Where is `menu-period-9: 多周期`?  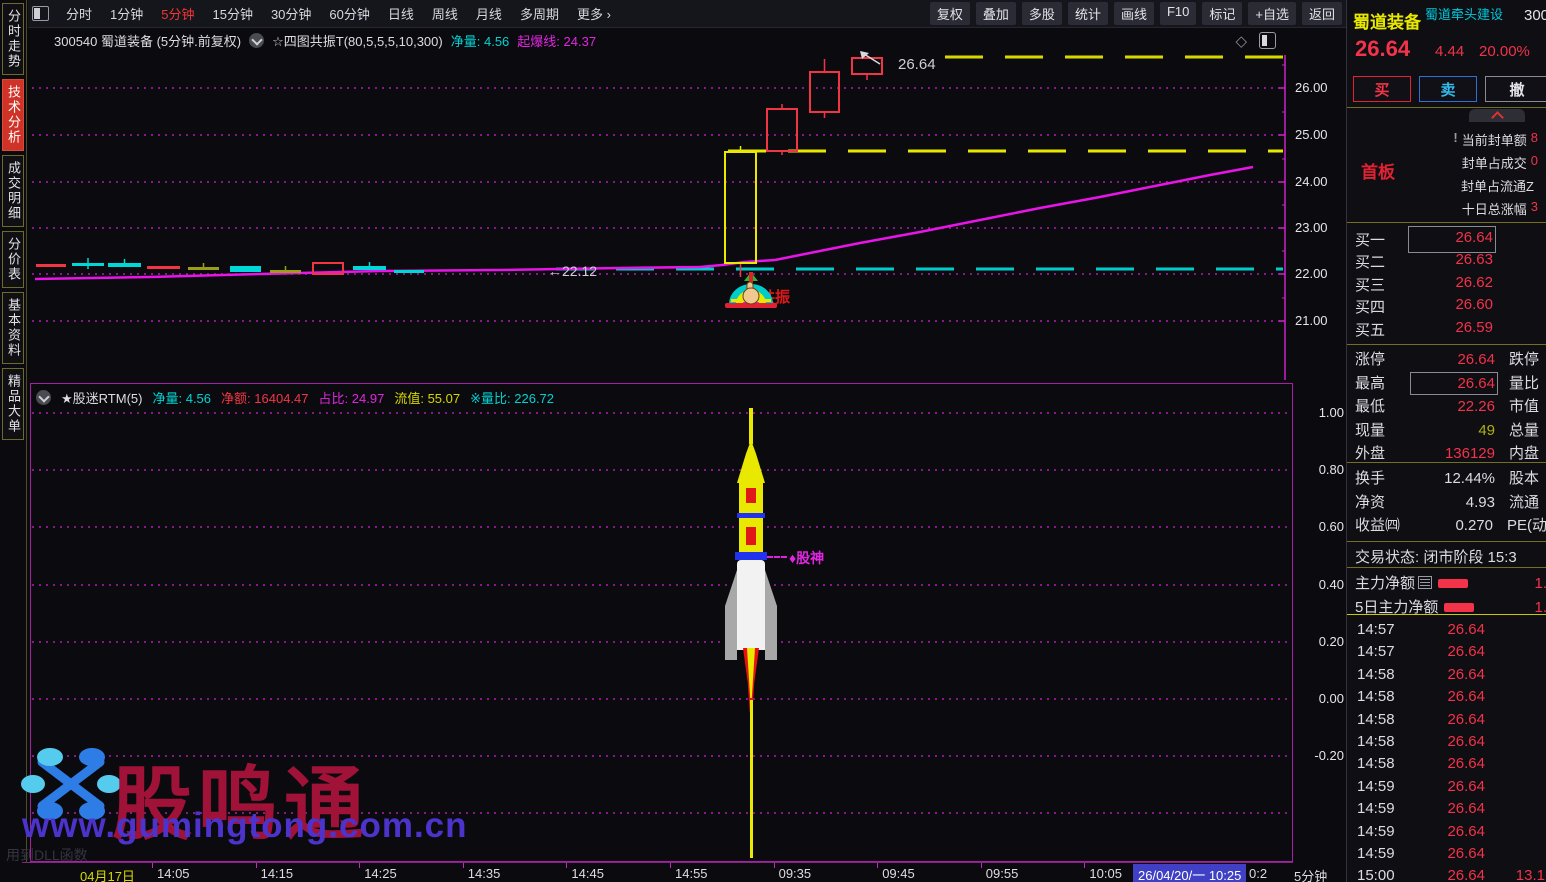
menu-period-9: 多周期 is located at coordinates (539, 14).